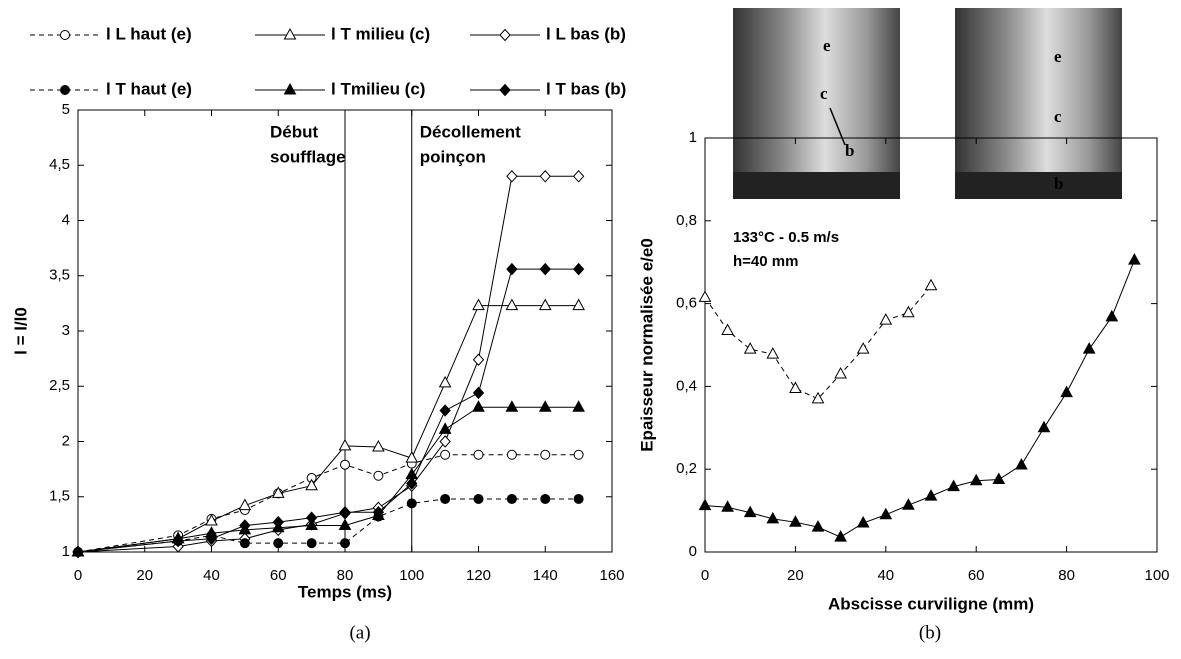 This screenshot has width=1181, height=659. I want to click on y-tick-label: 2, so click(66, 440).